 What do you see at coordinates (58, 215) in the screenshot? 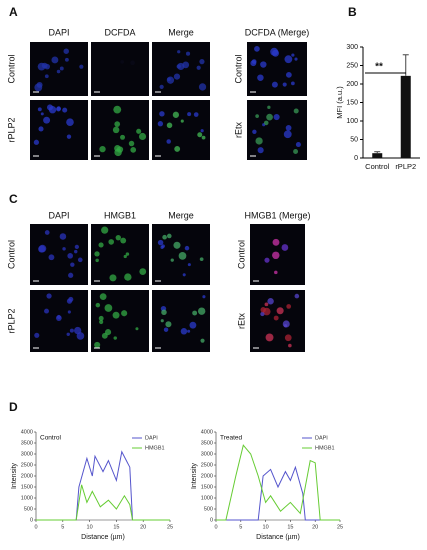
I see `column-header: DAPI` at bounding box center [58, 215].